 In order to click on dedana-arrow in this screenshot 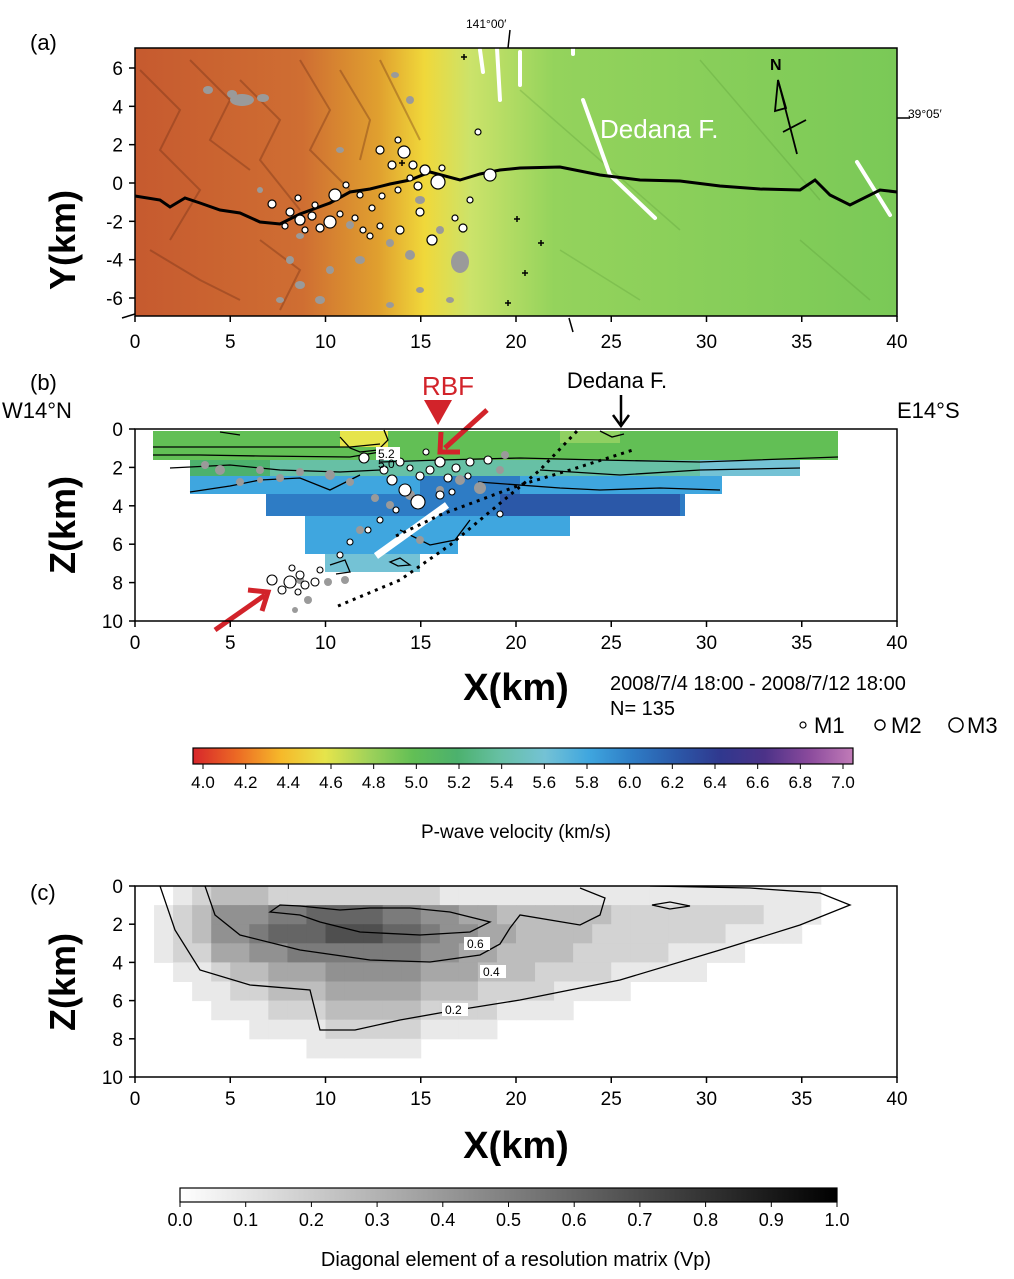, I will do `click(621, 412)`.